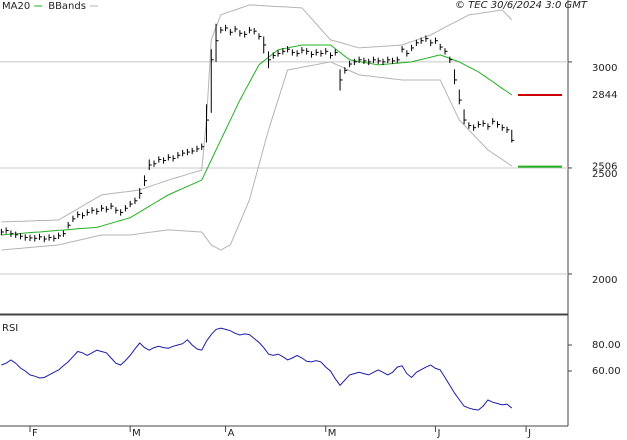  I want to click on level-label: 2844, so click(604, 95).